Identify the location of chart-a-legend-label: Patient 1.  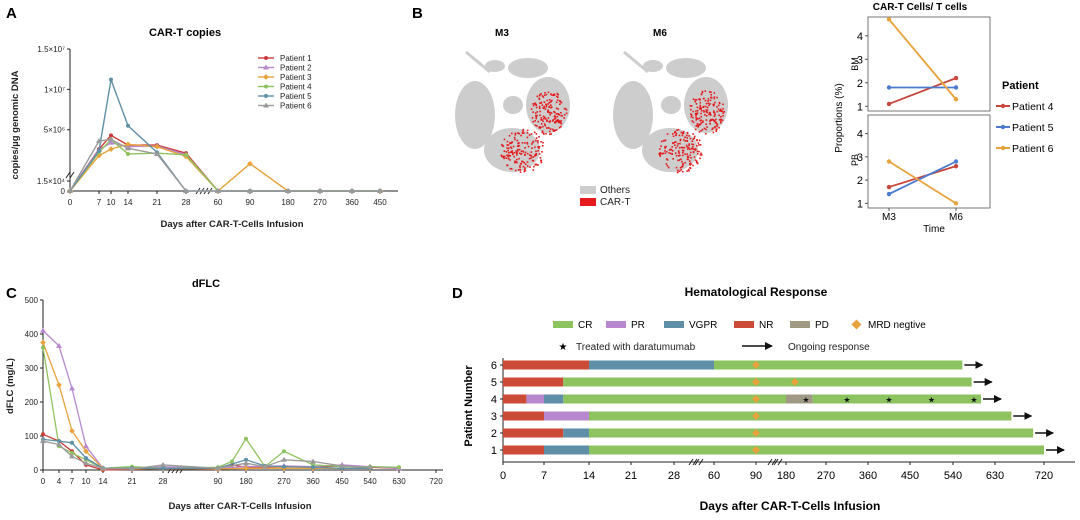
(296, 58).